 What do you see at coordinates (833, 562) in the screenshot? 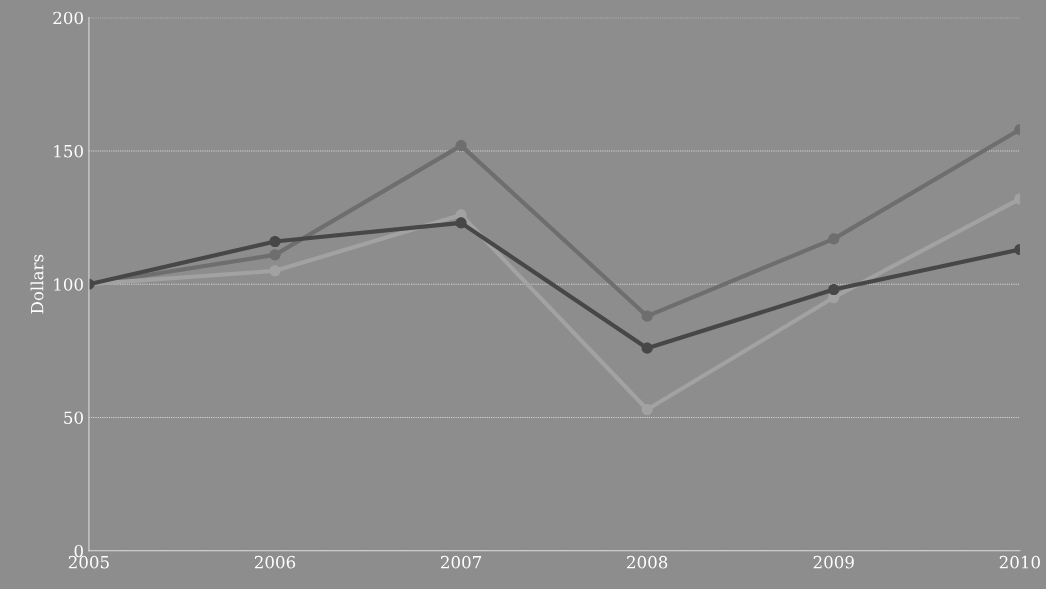
I see `x-tick-label: 2009` at bounding box center [833, 562].